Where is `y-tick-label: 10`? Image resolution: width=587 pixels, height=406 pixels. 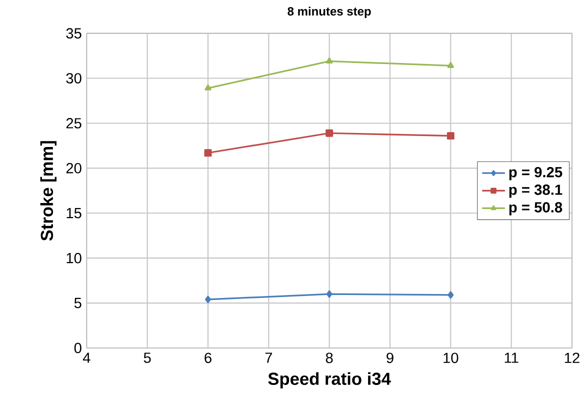 y-tick-label: 10 is located at coordinates (74, 258).